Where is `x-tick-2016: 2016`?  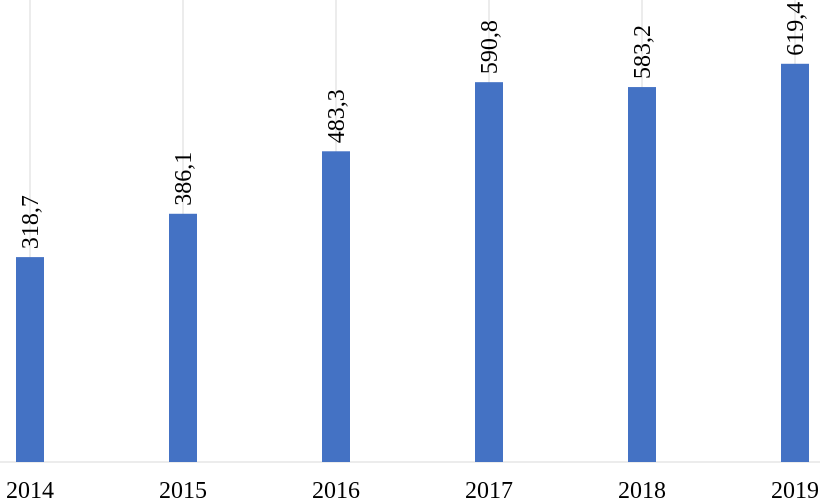 x-tick-2016: 2016 is located at coordinates (336, 489).